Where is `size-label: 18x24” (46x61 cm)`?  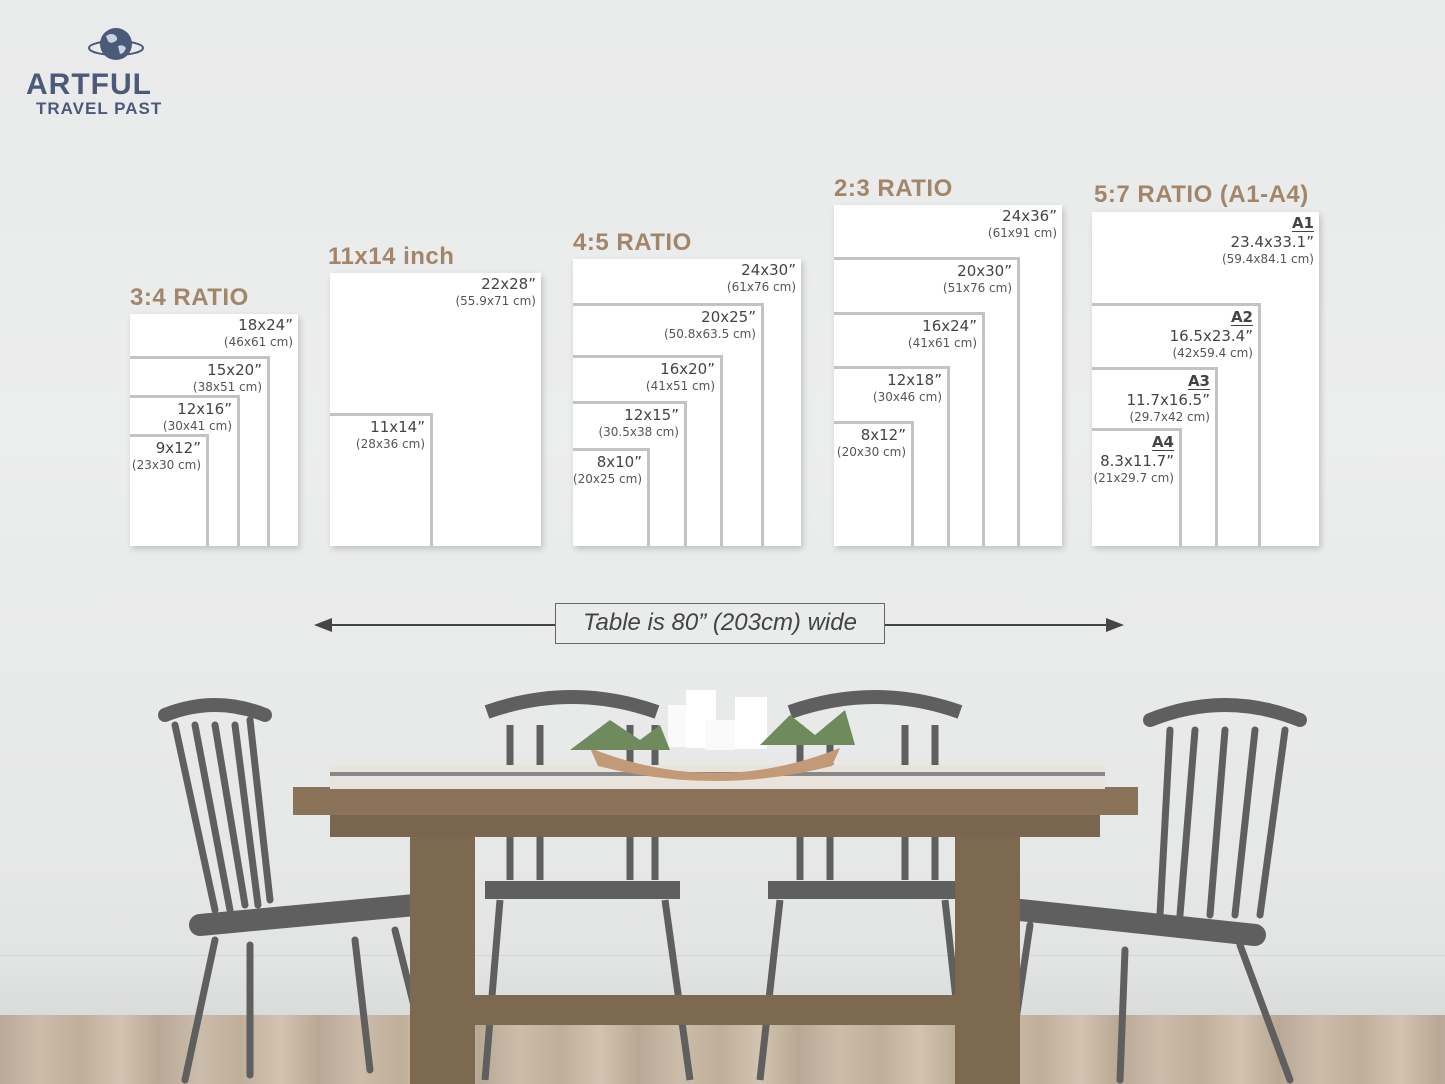
size-label: 18x24” (46x61 cm) is located at coordinates (258, 333).